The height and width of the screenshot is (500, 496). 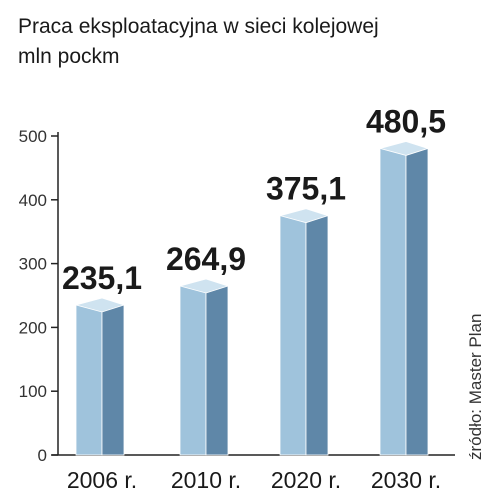 What do you see at coordinates (406, 480) in the screenshot?
I see `category-label-3: 2030 r.` at bounding box center [406, 480].